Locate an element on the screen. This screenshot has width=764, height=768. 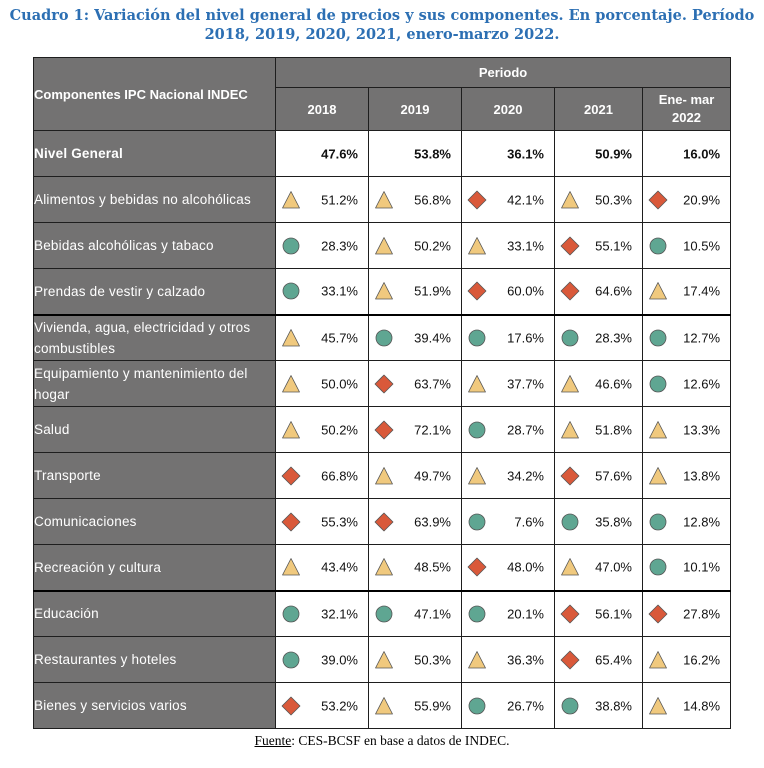
value-cell: 55.3% is located at coordinates (322, 521).